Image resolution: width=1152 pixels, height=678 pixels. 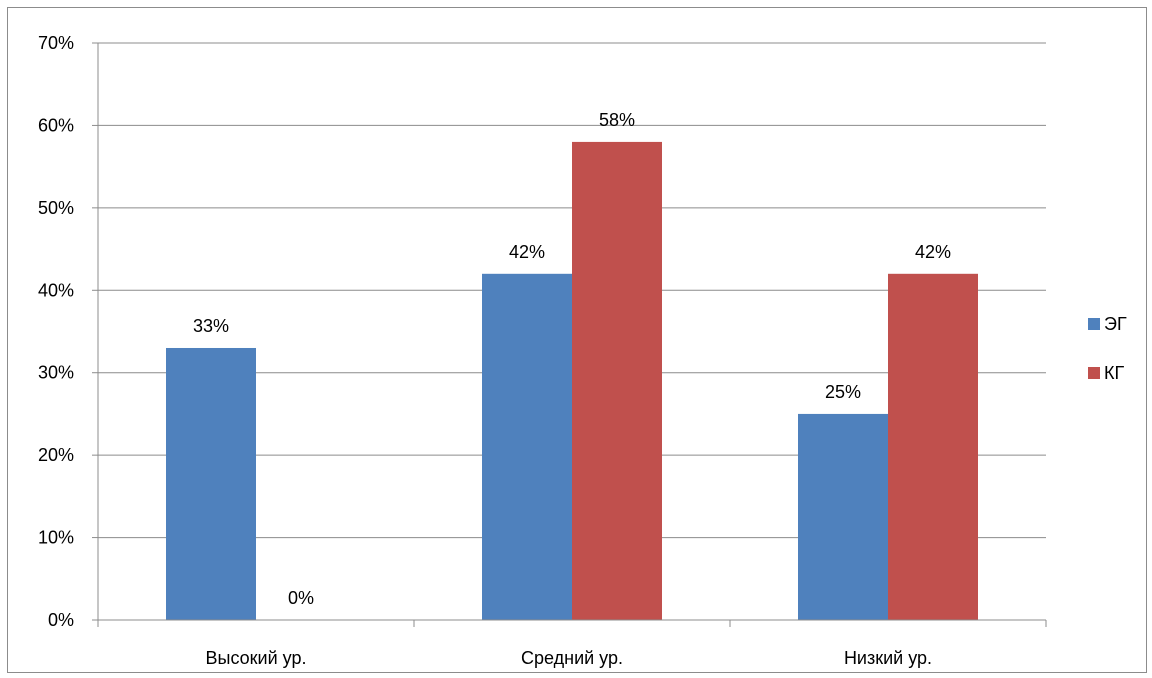 What do you see at coordinates (572, 658) in the screenshot?
I see `x-tick-label: Средний ур.` at bounding box center [572, 658].